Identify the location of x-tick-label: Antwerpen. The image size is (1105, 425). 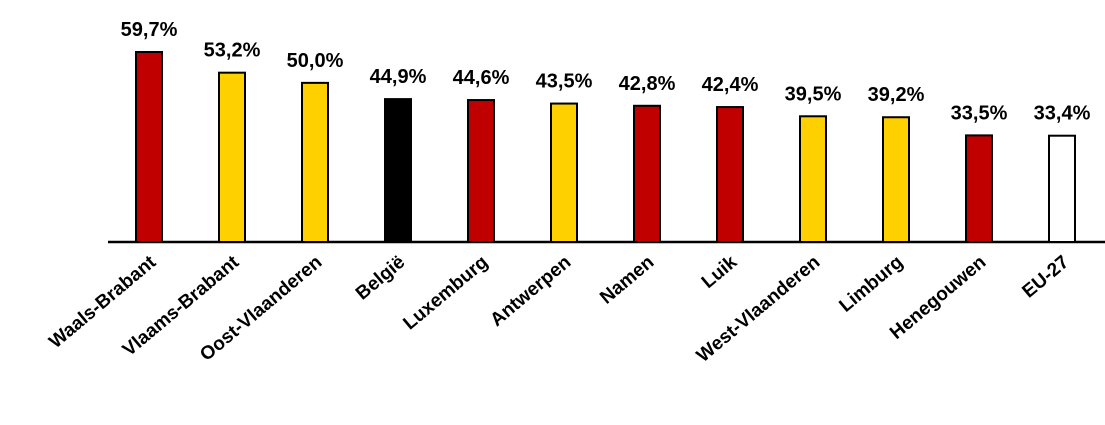
(530, 291).